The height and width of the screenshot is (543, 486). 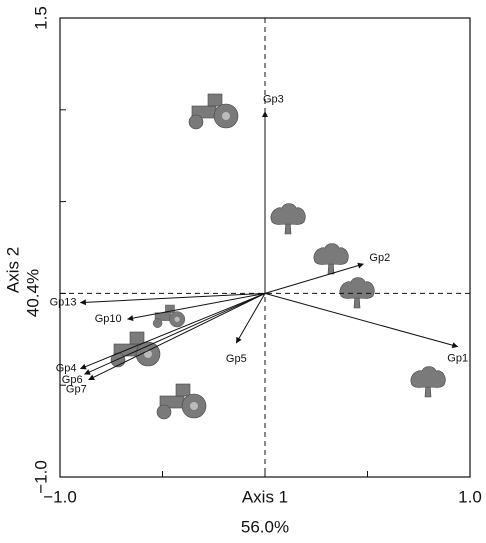 What do you see at coordinates (72, 380) in the screenshot?
I see `arrow-label: Gp6` at bounding box center [72, 380].